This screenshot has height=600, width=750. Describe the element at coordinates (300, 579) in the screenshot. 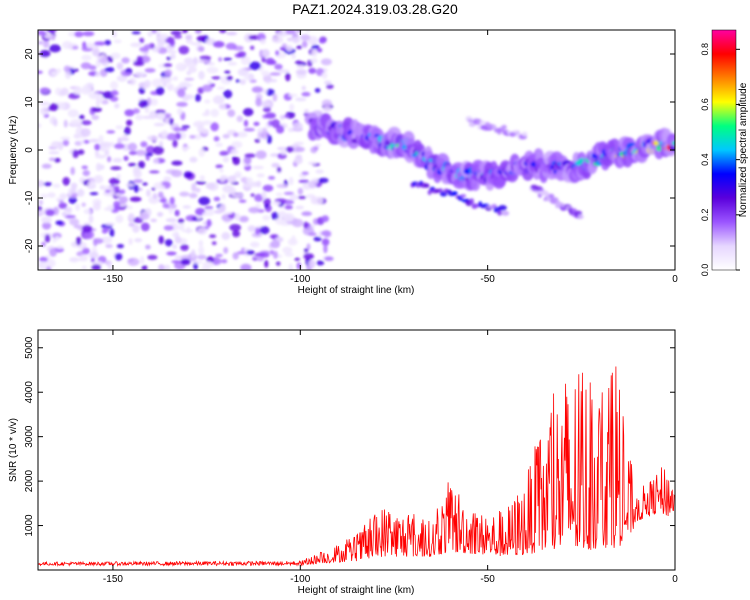

I see `x-tick-label: -100` at that location.